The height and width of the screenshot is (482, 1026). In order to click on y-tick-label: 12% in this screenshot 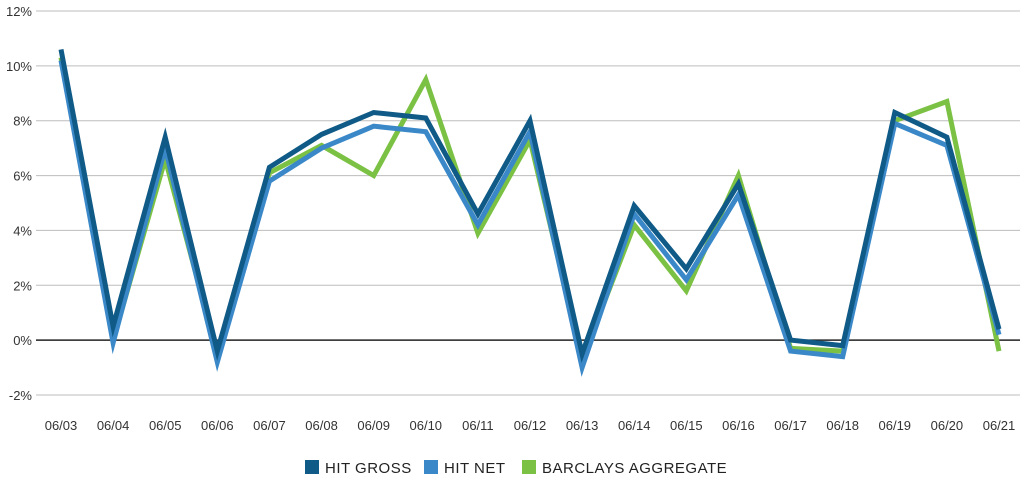, I will do `click(19, 11)`.